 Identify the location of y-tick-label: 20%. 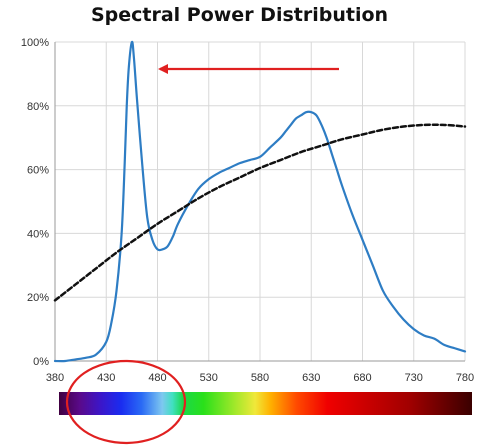
(38, 298).